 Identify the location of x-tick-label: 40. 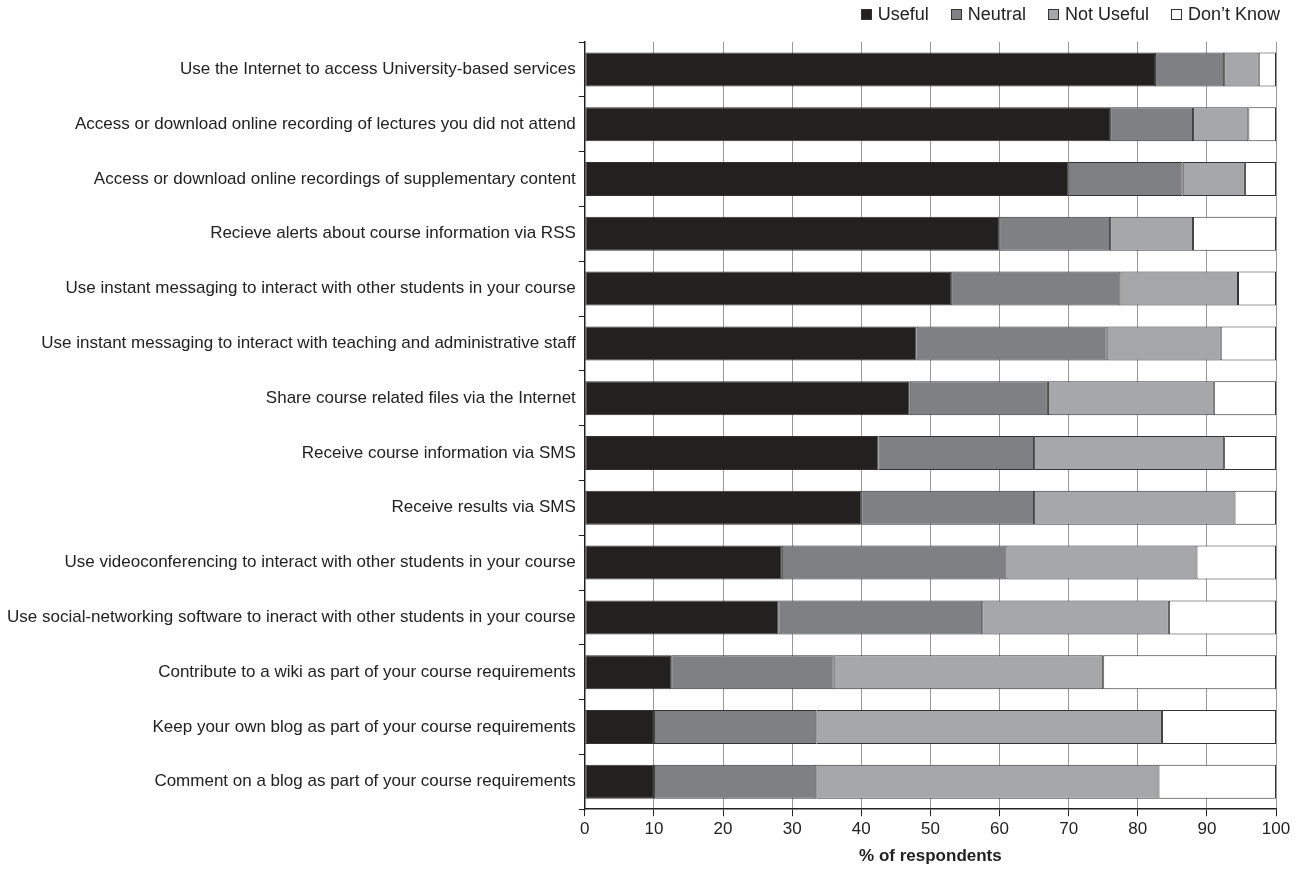
(861, 829).